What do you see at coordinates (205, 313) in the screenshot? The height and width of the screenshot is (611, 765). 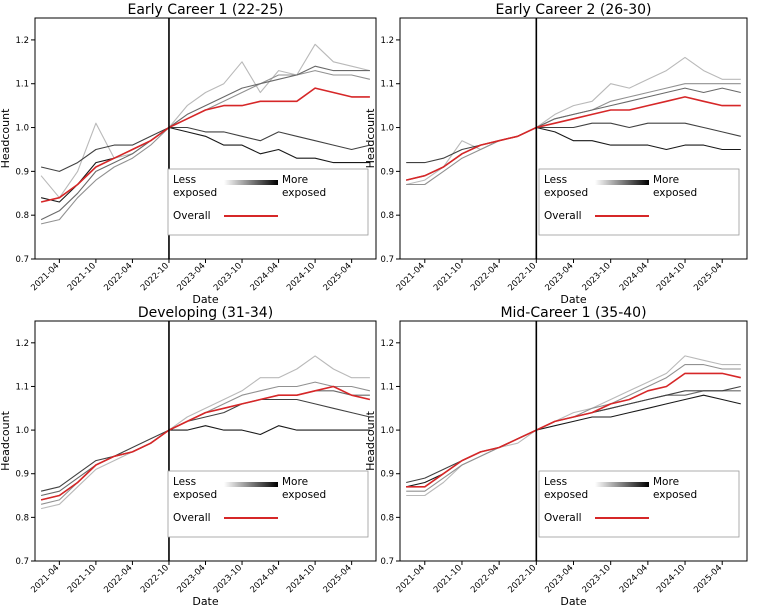 I see `chart-title: Developing (31-34)` at bounding box center [205, 313].